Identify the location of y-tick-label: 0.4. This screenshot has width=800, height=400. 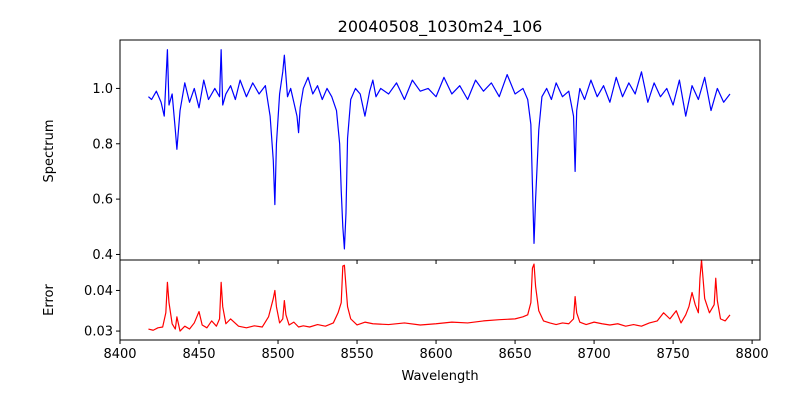
(102, 255).